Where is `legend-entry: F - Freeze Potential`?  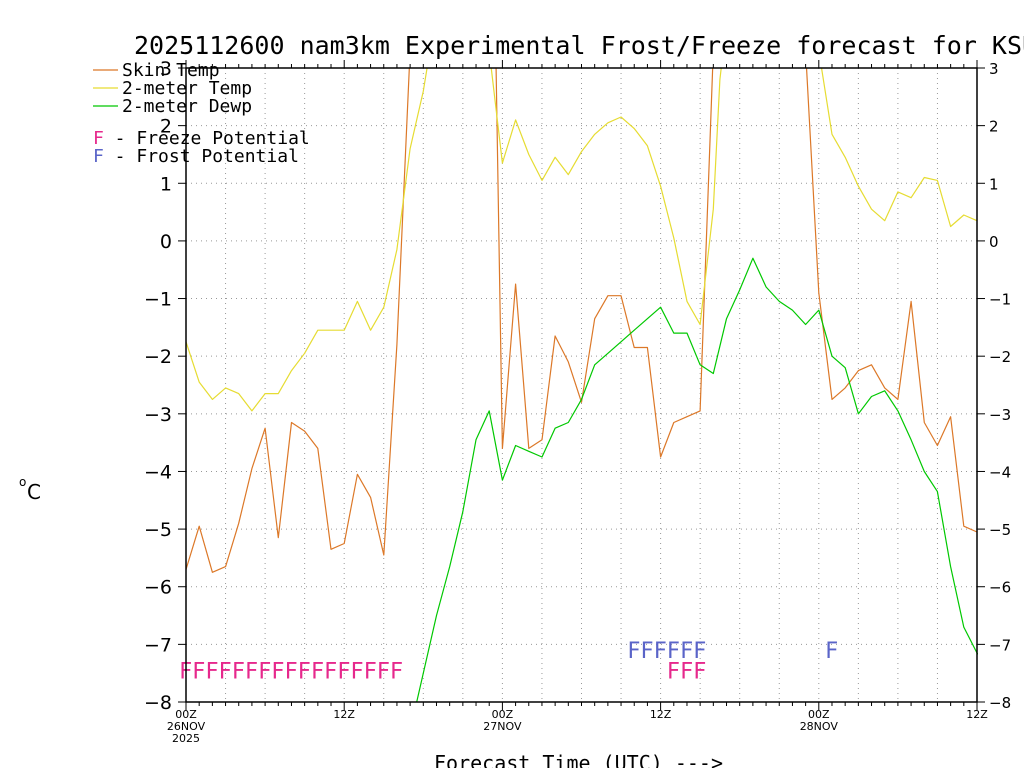 legend-entry: F - Freeze Potential is located at coordinates (201, 138).